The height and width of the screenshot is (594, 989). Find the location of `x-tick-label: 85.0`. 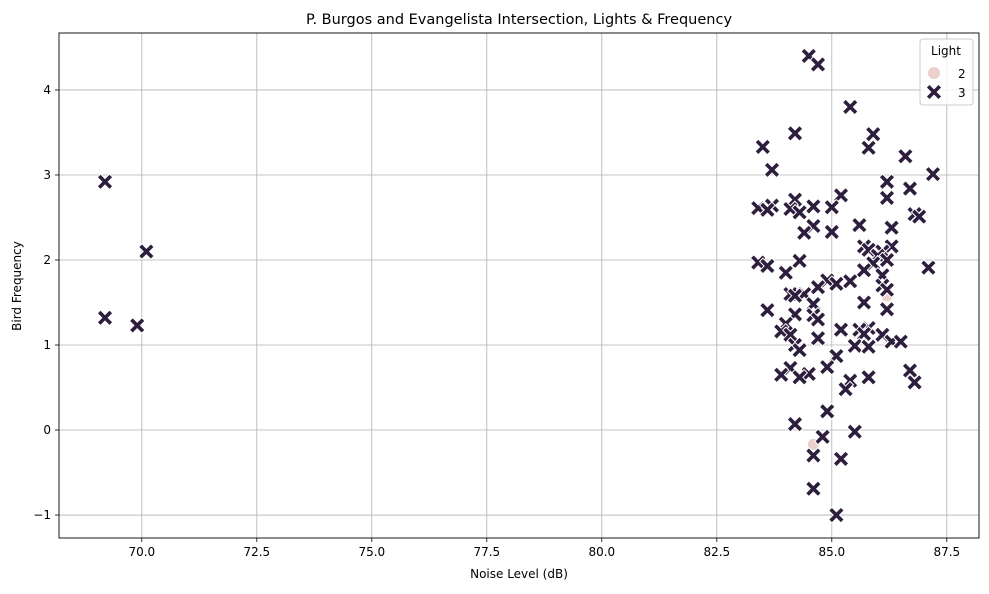

x-tick-label: 85.0 is located at coordinates (831, 552).